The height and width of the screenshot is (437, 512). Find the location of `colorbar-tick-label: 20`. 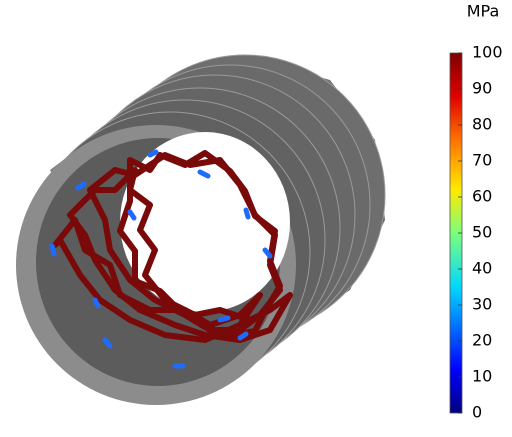

colorbar-tick-label: 20 is located at coordinates (482, 340).